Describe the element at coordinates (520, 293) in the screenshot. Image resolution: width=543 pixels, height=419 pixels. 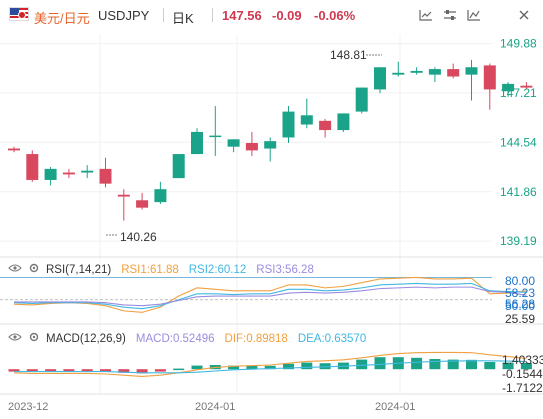
I see `rsi-axis-label: 58.23` at that location.